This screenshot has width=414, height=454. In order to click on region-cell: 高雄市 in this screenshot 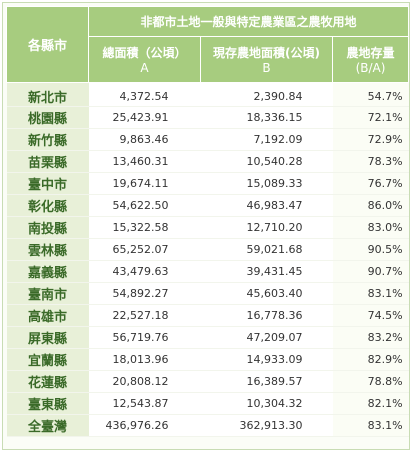, I will do `click(47, 315)`.